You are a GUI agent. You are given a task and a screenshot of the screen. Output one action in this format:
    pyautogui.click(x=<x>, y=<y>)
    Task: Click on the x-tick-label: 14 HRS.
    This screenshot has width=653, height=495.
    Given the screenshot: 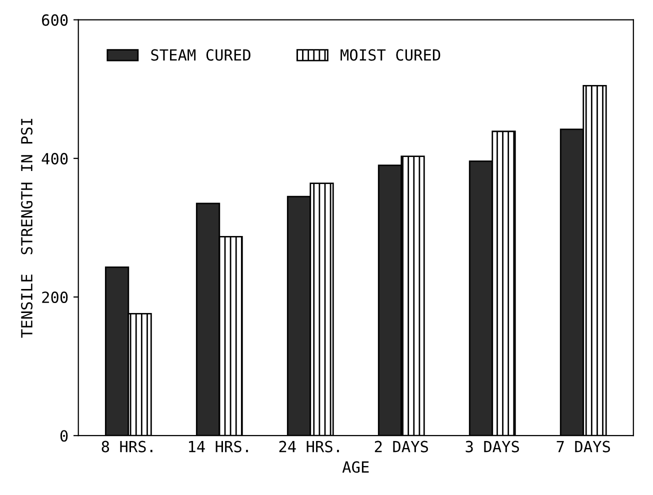 What is the action you would take?
    pyautogui.click(x=218, y=446)
    